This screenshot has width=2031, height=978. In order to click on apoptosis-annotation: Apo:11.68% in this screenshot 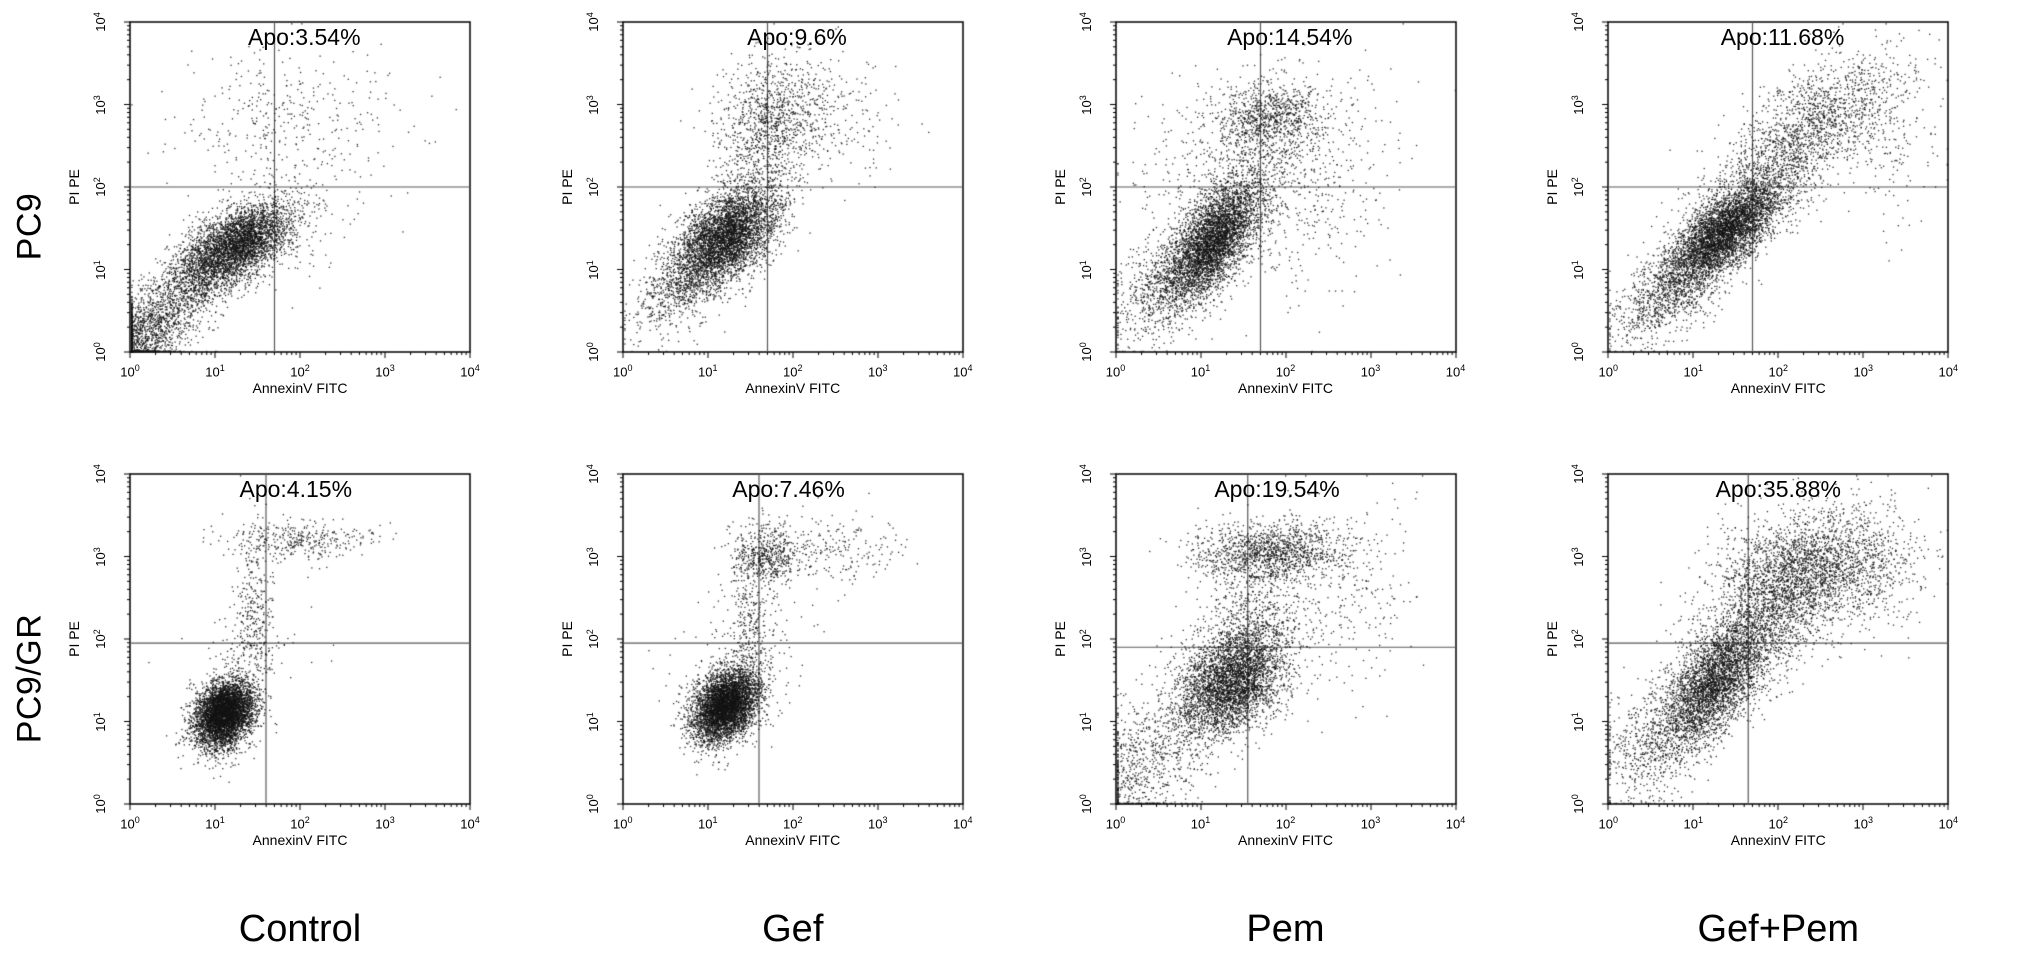, I will do `click(1782, 37)`.